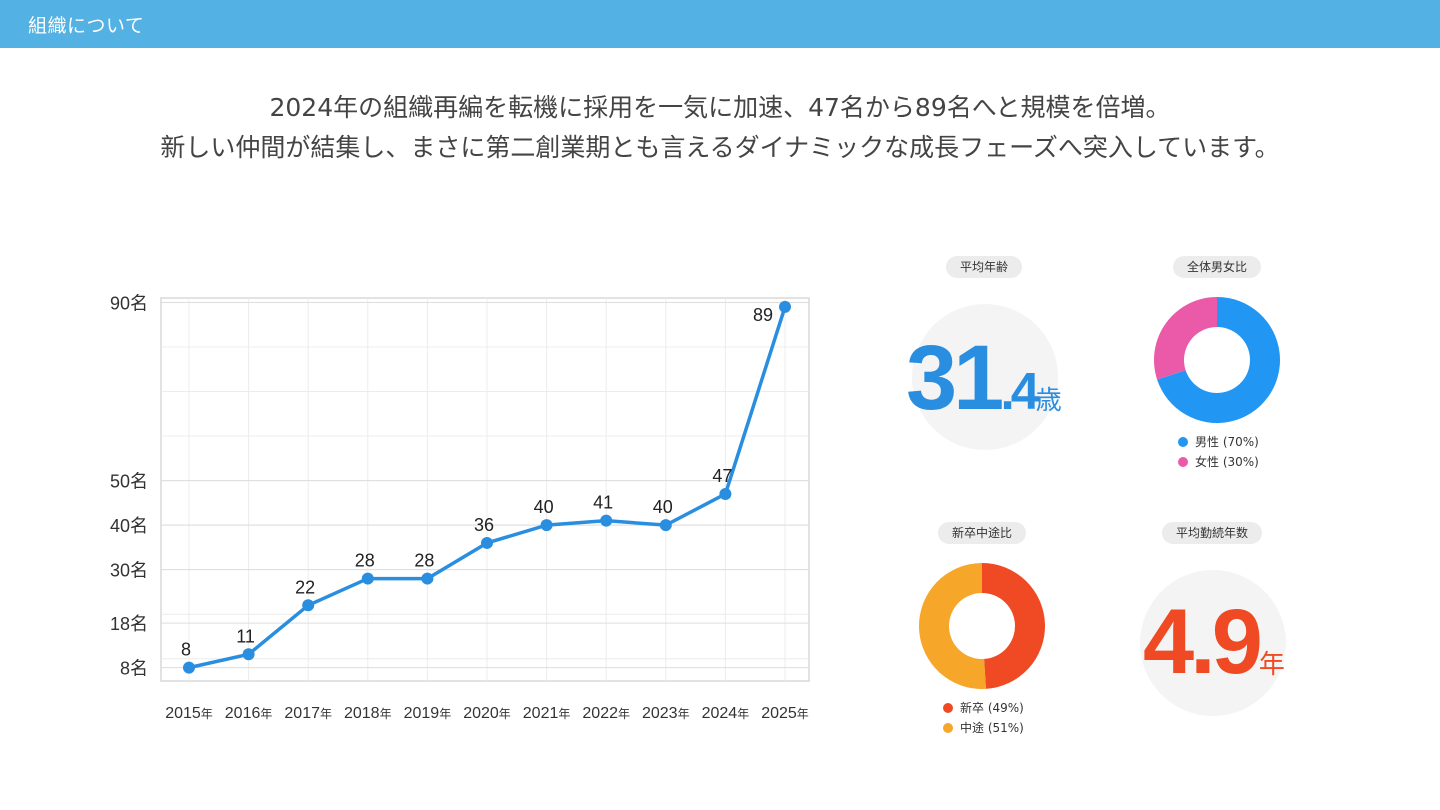  I want to click on data-label: 11, so click(245, 636).